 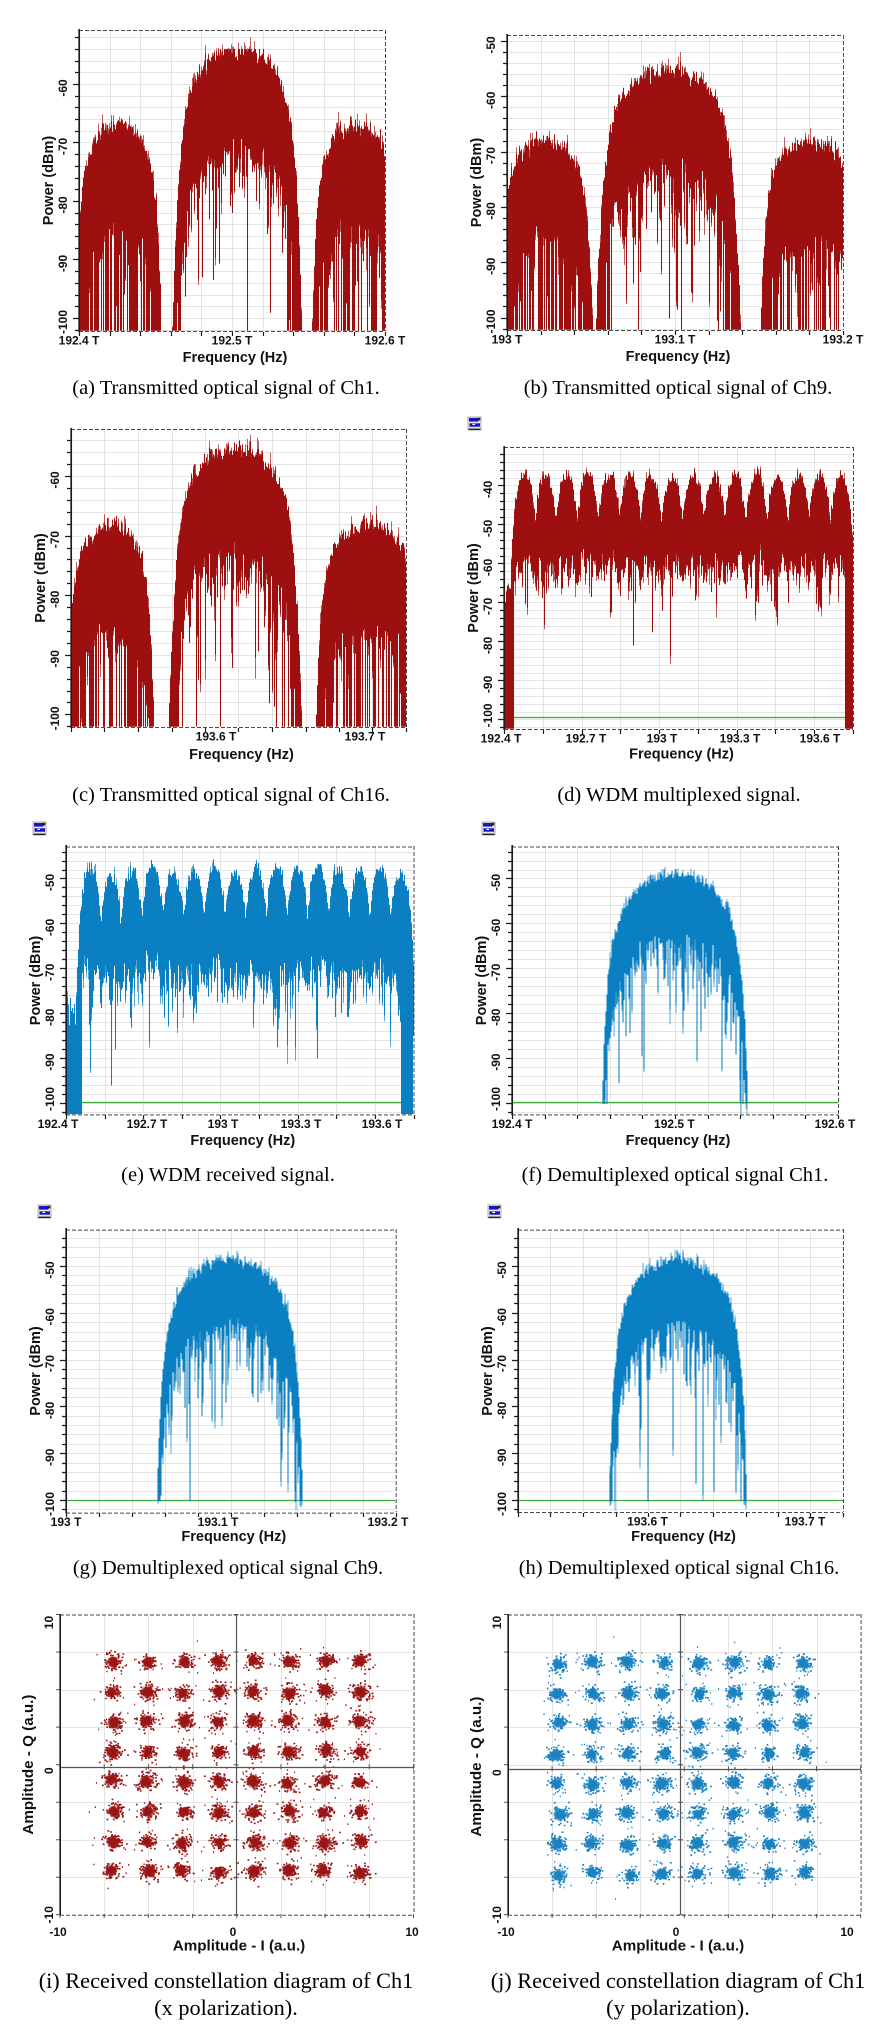 I want to click on svg-text:(g) Demultiplexed optical sign: (g) Demultiplexed optical signal Ch9., so click(x=228, y=1568).